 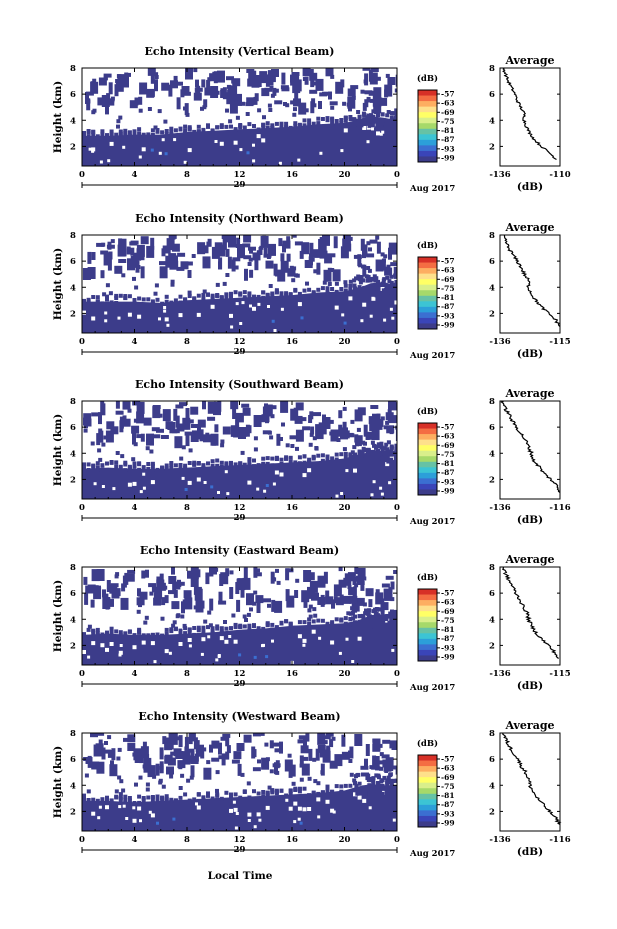 What do you see at coordinates (448, 647) in the screenshot?
I see `colorbar-tick-label: -93` at bounding box center [448, 647].